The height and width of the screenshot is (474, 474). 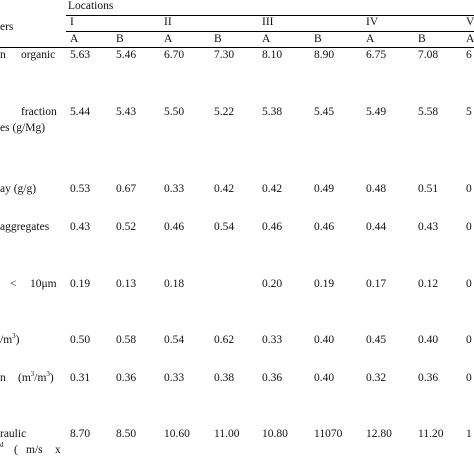 What do you see at coordinates (268, 22) in the screenshot?
I see `location-iii: III` at bounding box center [268, 22].